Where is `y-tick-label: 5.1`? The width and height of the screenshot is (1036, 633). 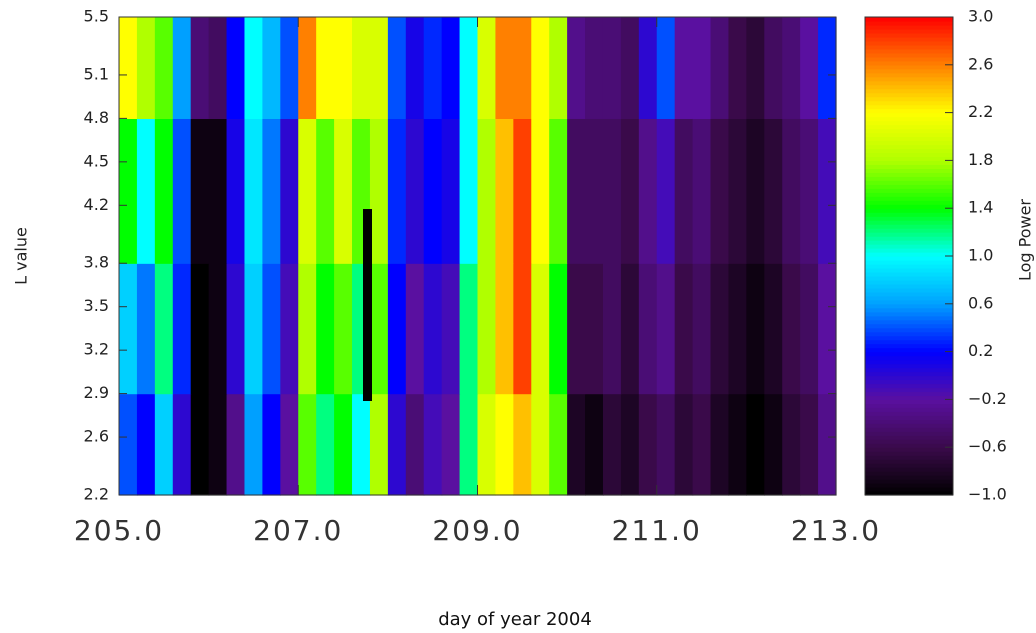
y-tick-label: 5.1 is located at coordinates (96, 73).